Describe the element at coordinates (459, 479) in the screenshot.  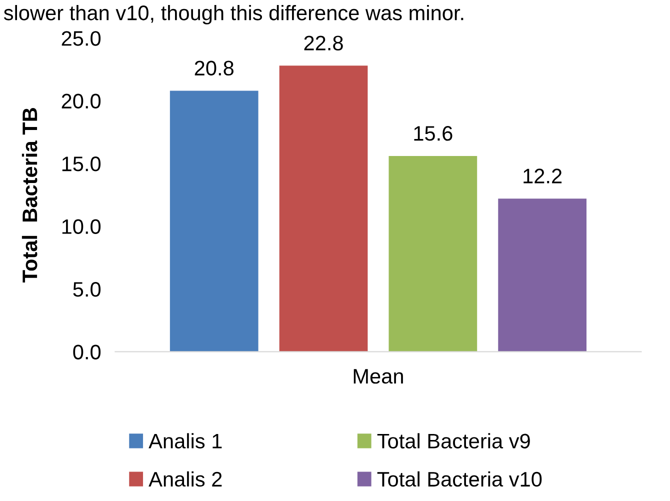
I see `legend-label: Total Bacteria v10` at that location.